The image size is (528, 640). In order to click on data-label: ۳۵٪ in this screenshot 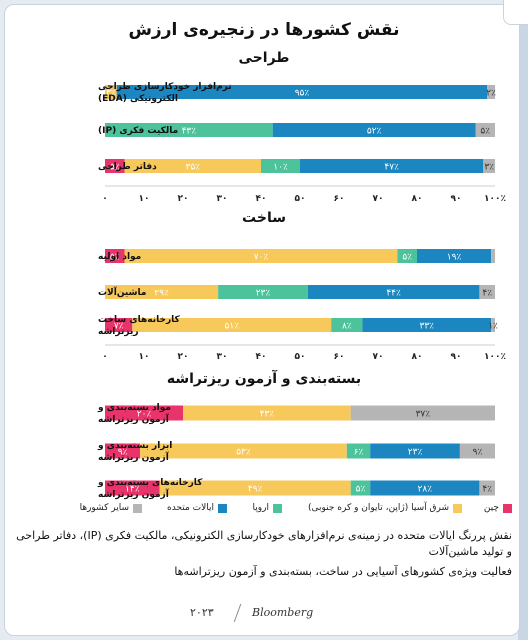, I will do `click(192, 168)`.